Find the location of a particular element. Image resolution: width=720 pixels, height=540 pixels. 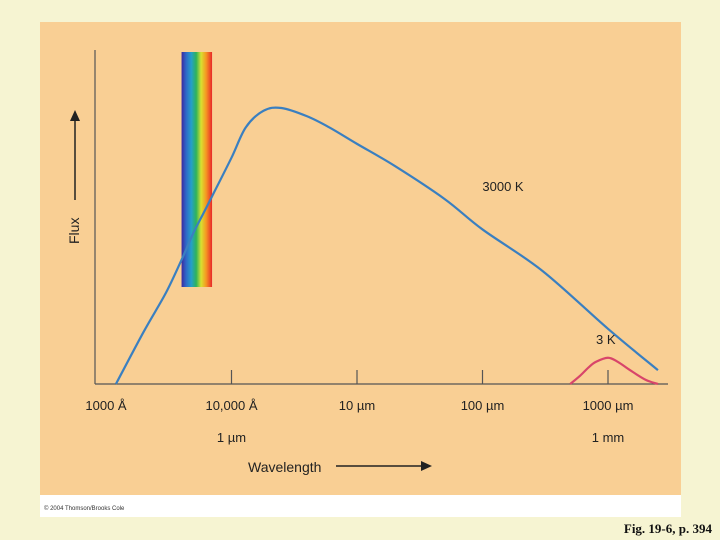

x-tick-sublabel: 1 µm is located at coordinates (231, 437).